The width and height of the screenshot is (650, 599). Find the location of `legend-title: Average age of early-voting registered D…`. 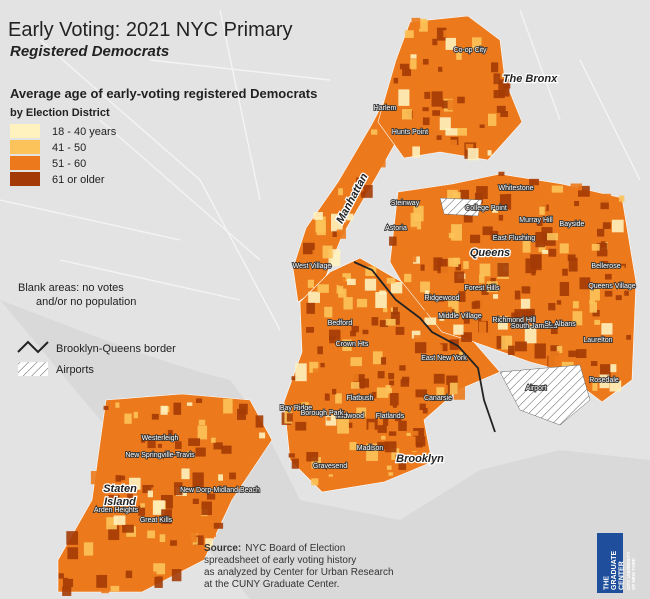

legend-title: Average age of early-voting registered D… is located at coordinates (163, 93).